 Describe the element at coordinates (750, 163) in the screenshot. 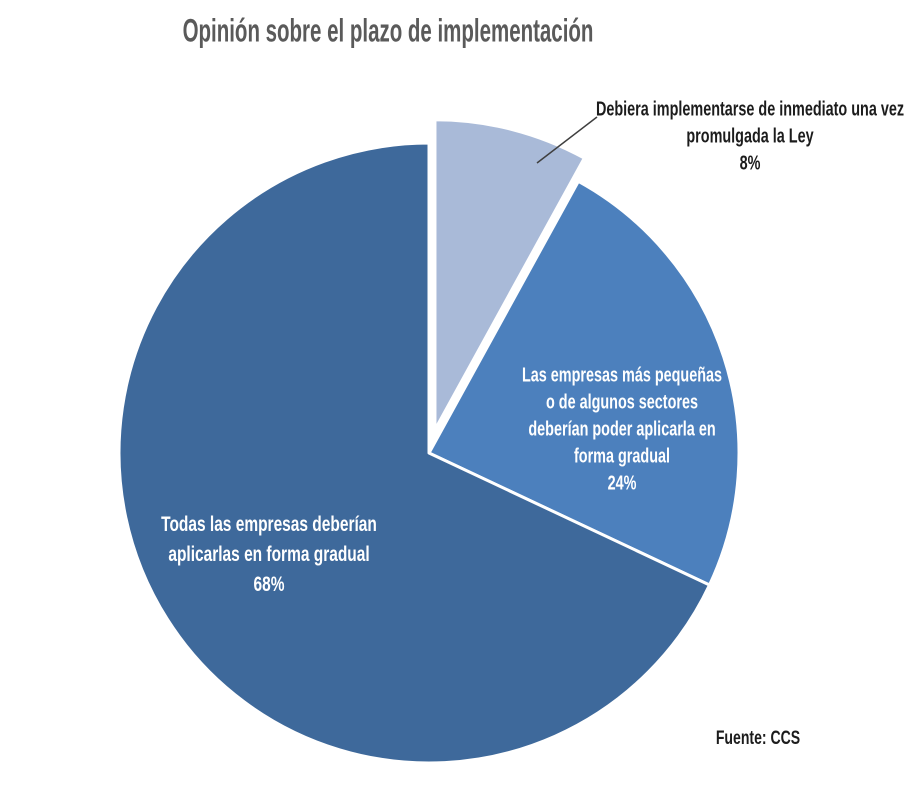

I see `slice-label-8pct-value: 8%` at that location.